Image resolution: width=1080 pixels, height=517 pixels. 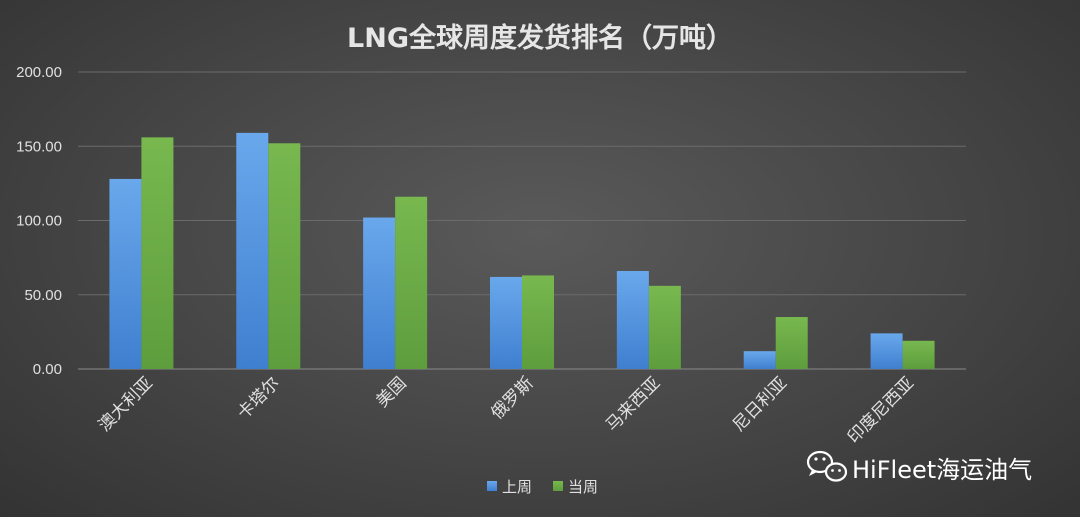 What do you see at coordinates (827, 466) in the screenshot?
I see `wechat-icon` at bounding box center [827, 466].